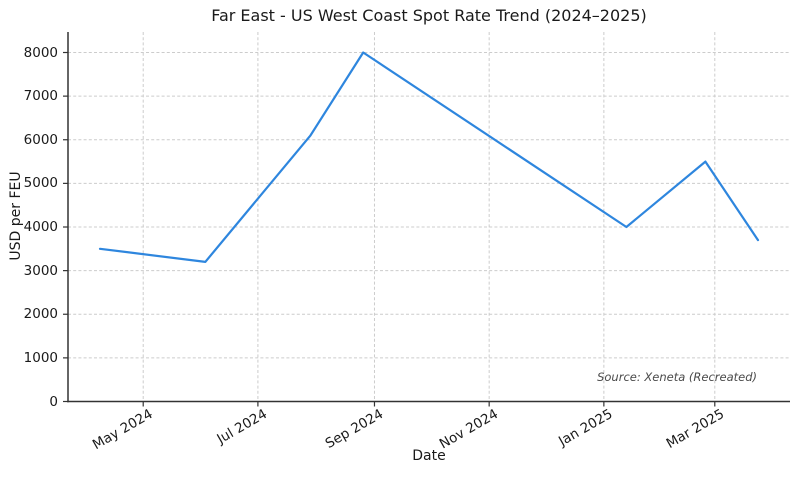  I want to click on y-tick-label: 3000, so click(40, 270).